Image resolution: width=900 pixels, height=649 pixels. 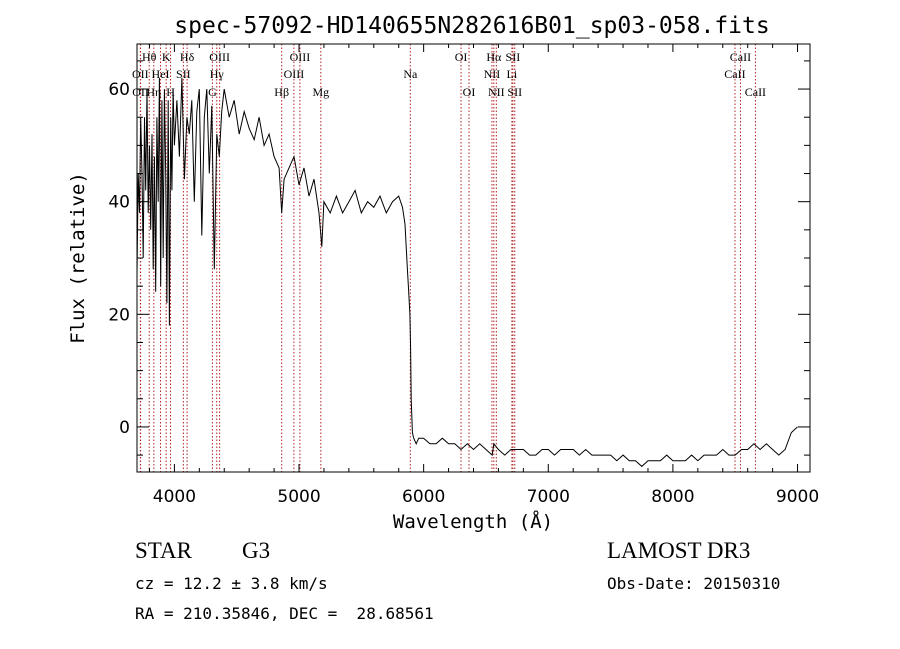 I want to click on marker-label: H, so click(x=170, y=92).